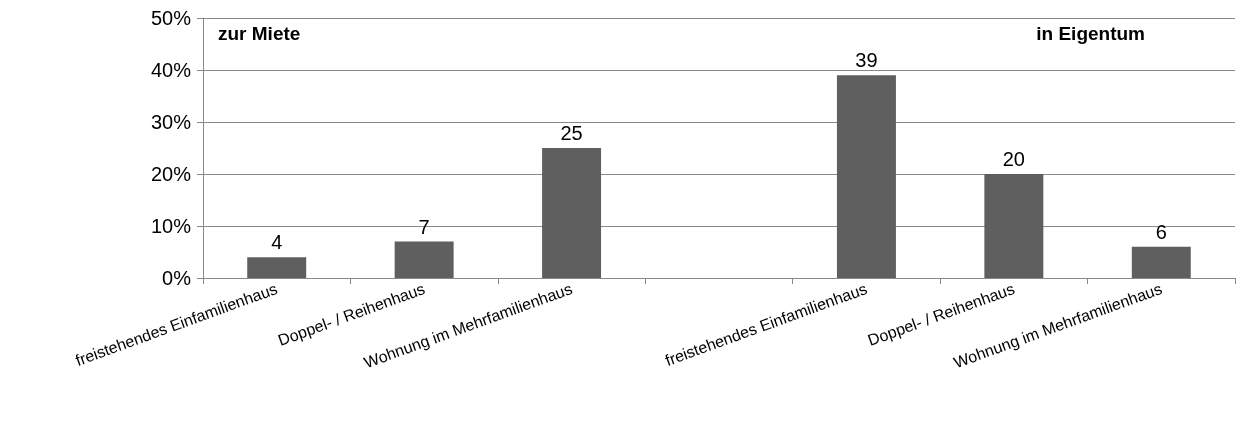 Image resolution: width=1245 pixels, height=425 pixels. I want to click on data-label: 25, so click(571, 133).